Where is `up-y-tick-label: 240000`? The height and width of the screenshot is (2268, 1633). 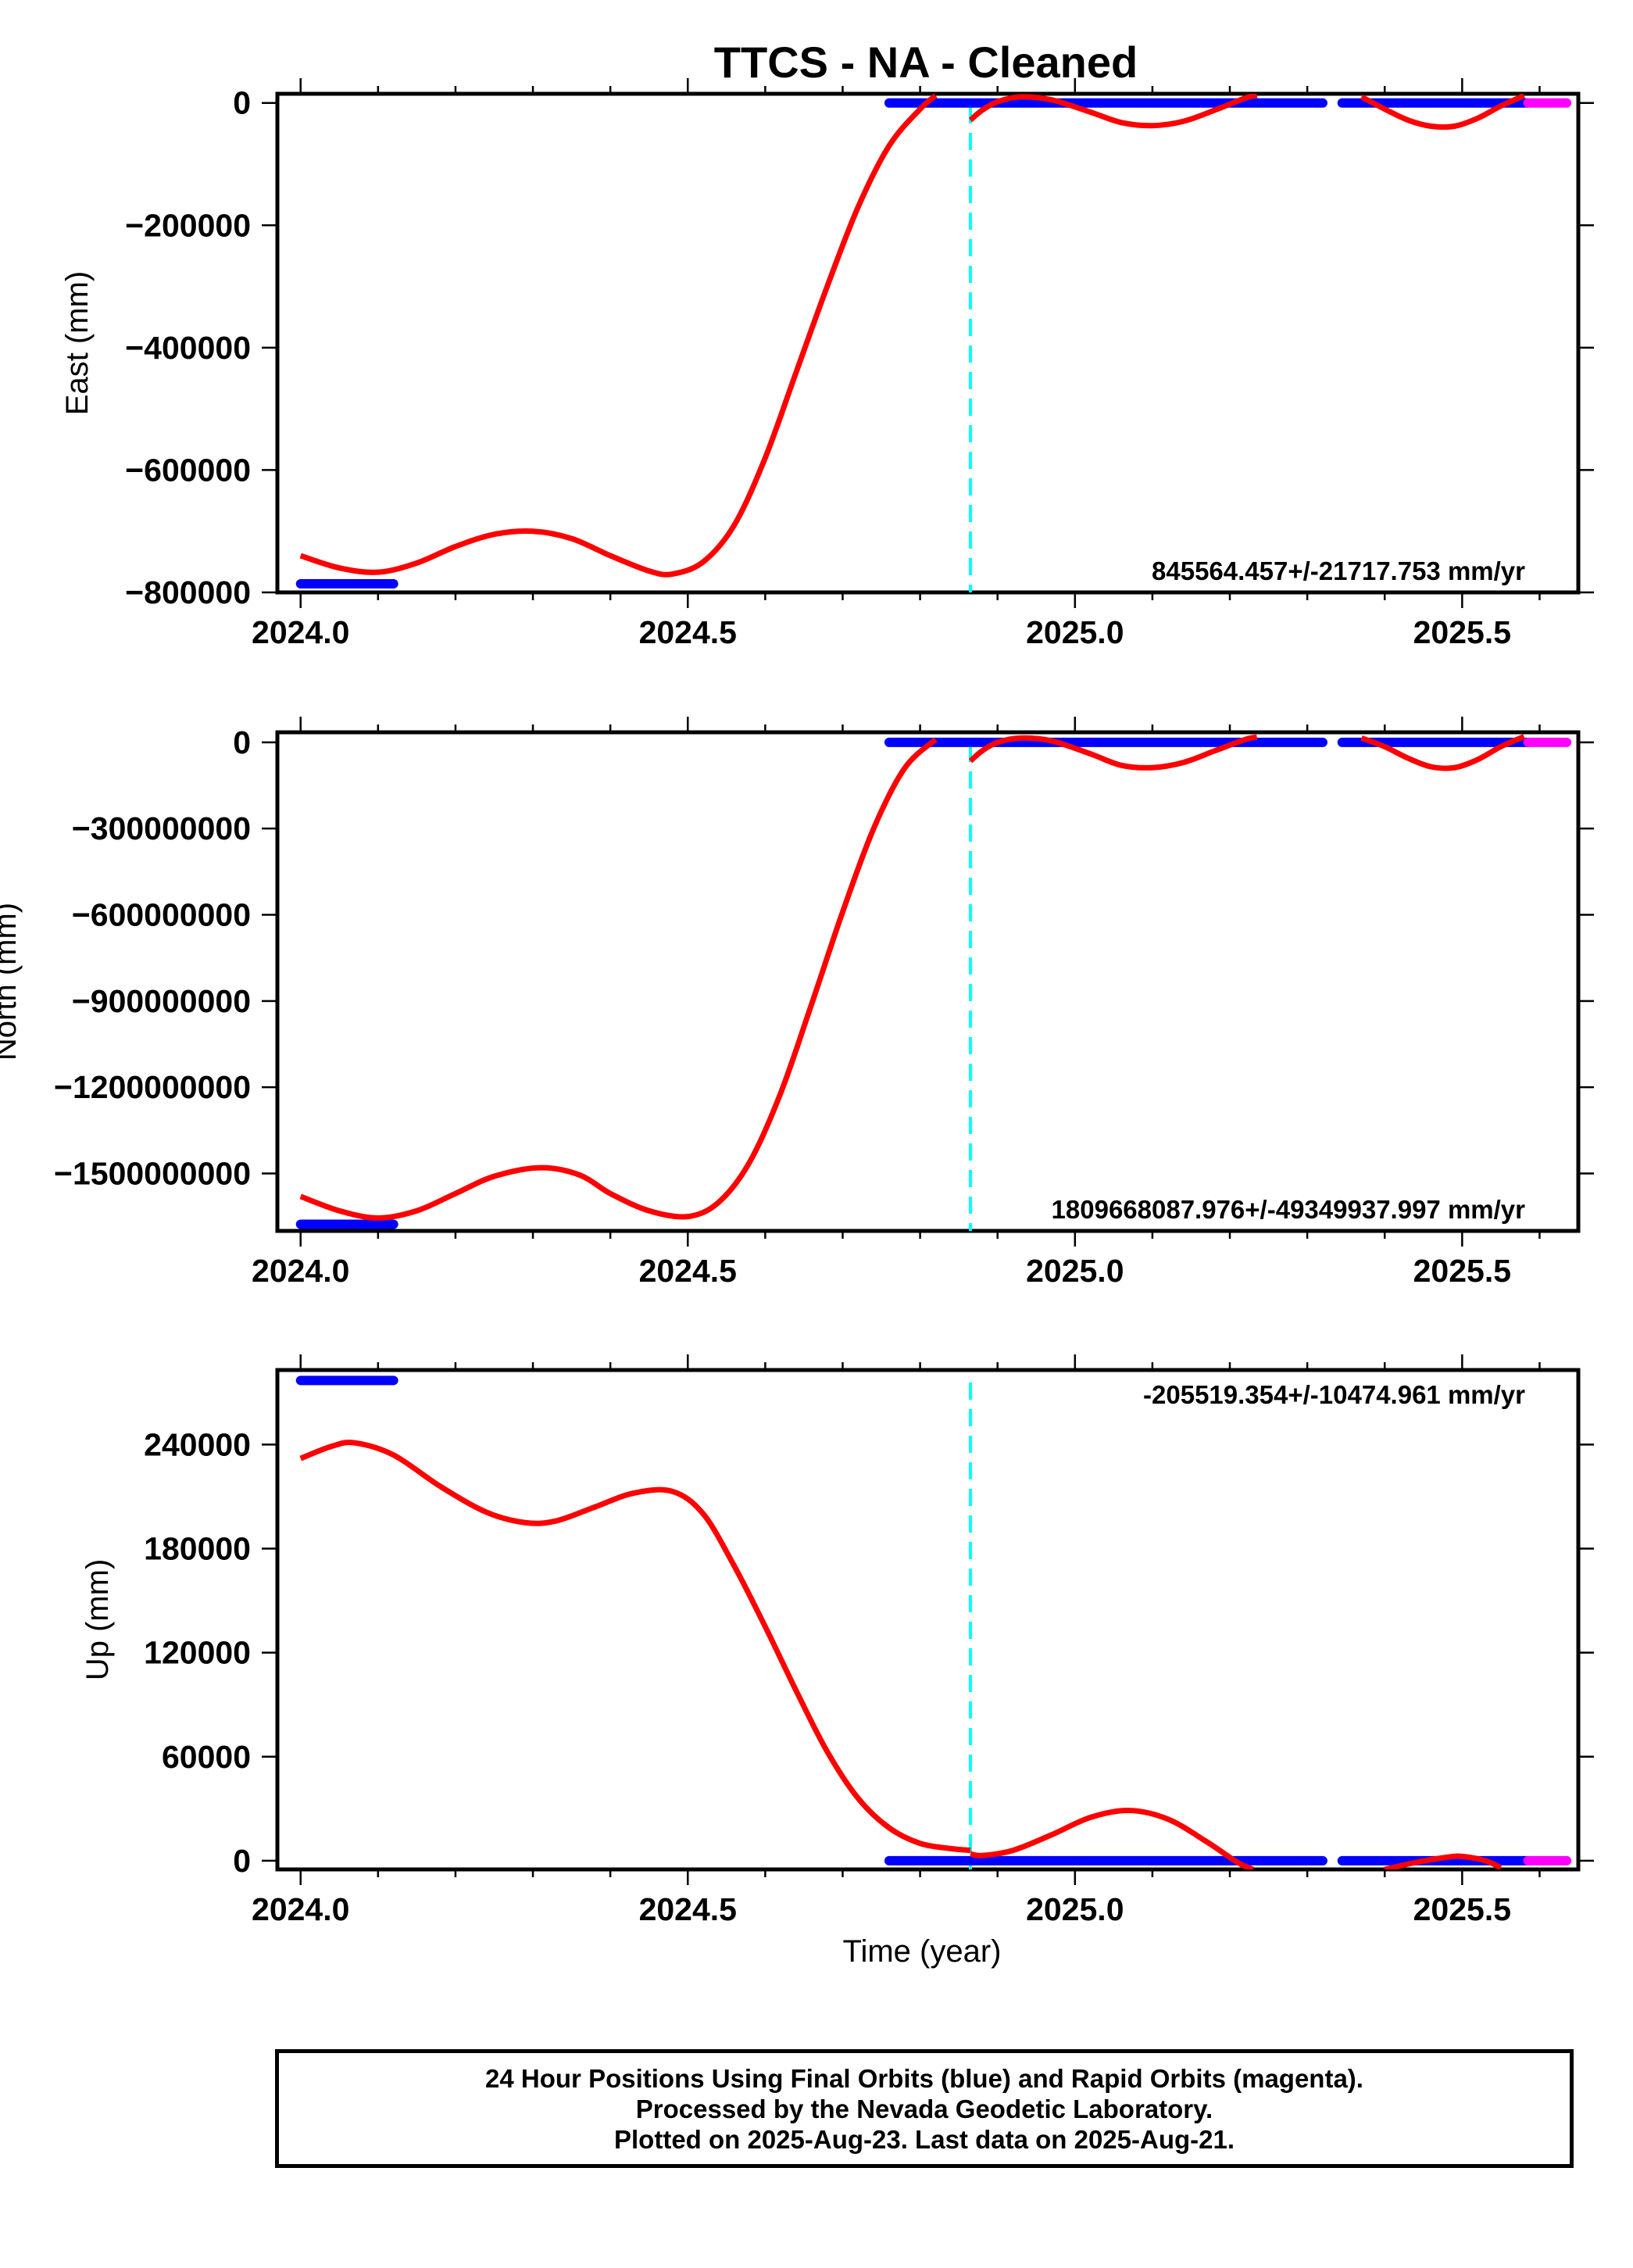
up-y-tick-label: 240000 is located at coordinates (197, 1444).